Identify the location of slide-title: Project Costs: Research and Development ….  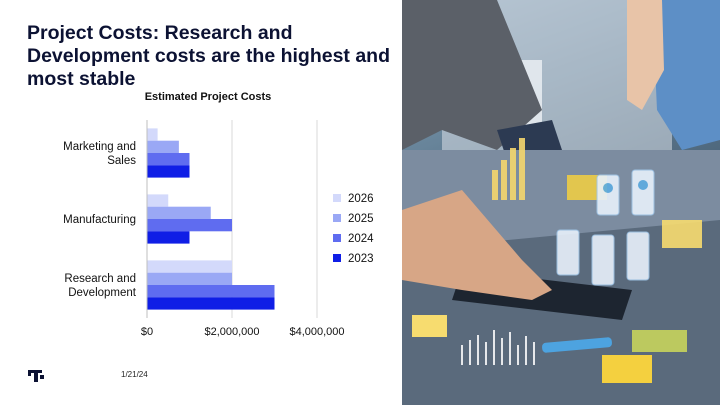
(209, 56).